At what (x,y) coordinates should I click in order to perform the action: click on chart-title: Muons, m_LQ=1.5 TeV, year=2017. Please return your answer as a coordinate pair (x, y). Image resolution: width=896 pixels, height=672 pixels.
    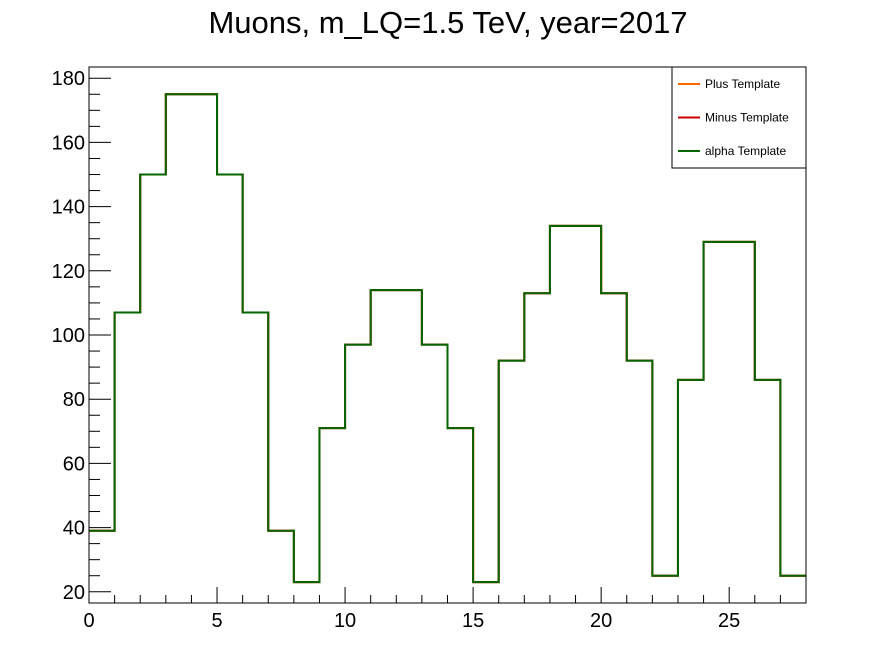
    Looking at the image, I should click on (447, 22).